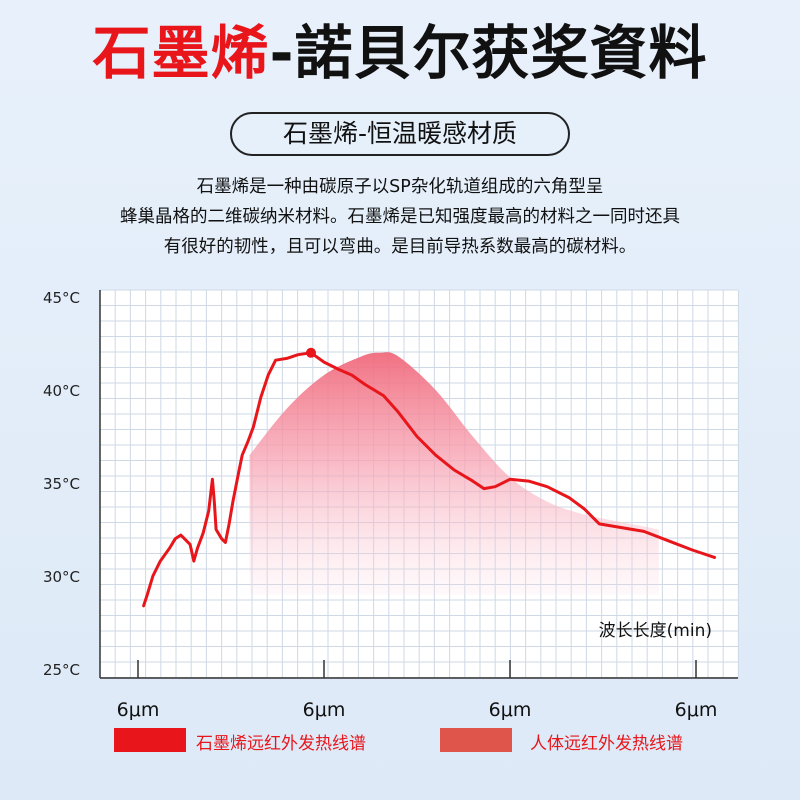 The height and width of the screenshot is (800, 800). I want to click on title-red-part: 石墨烯, so click(181, 53).